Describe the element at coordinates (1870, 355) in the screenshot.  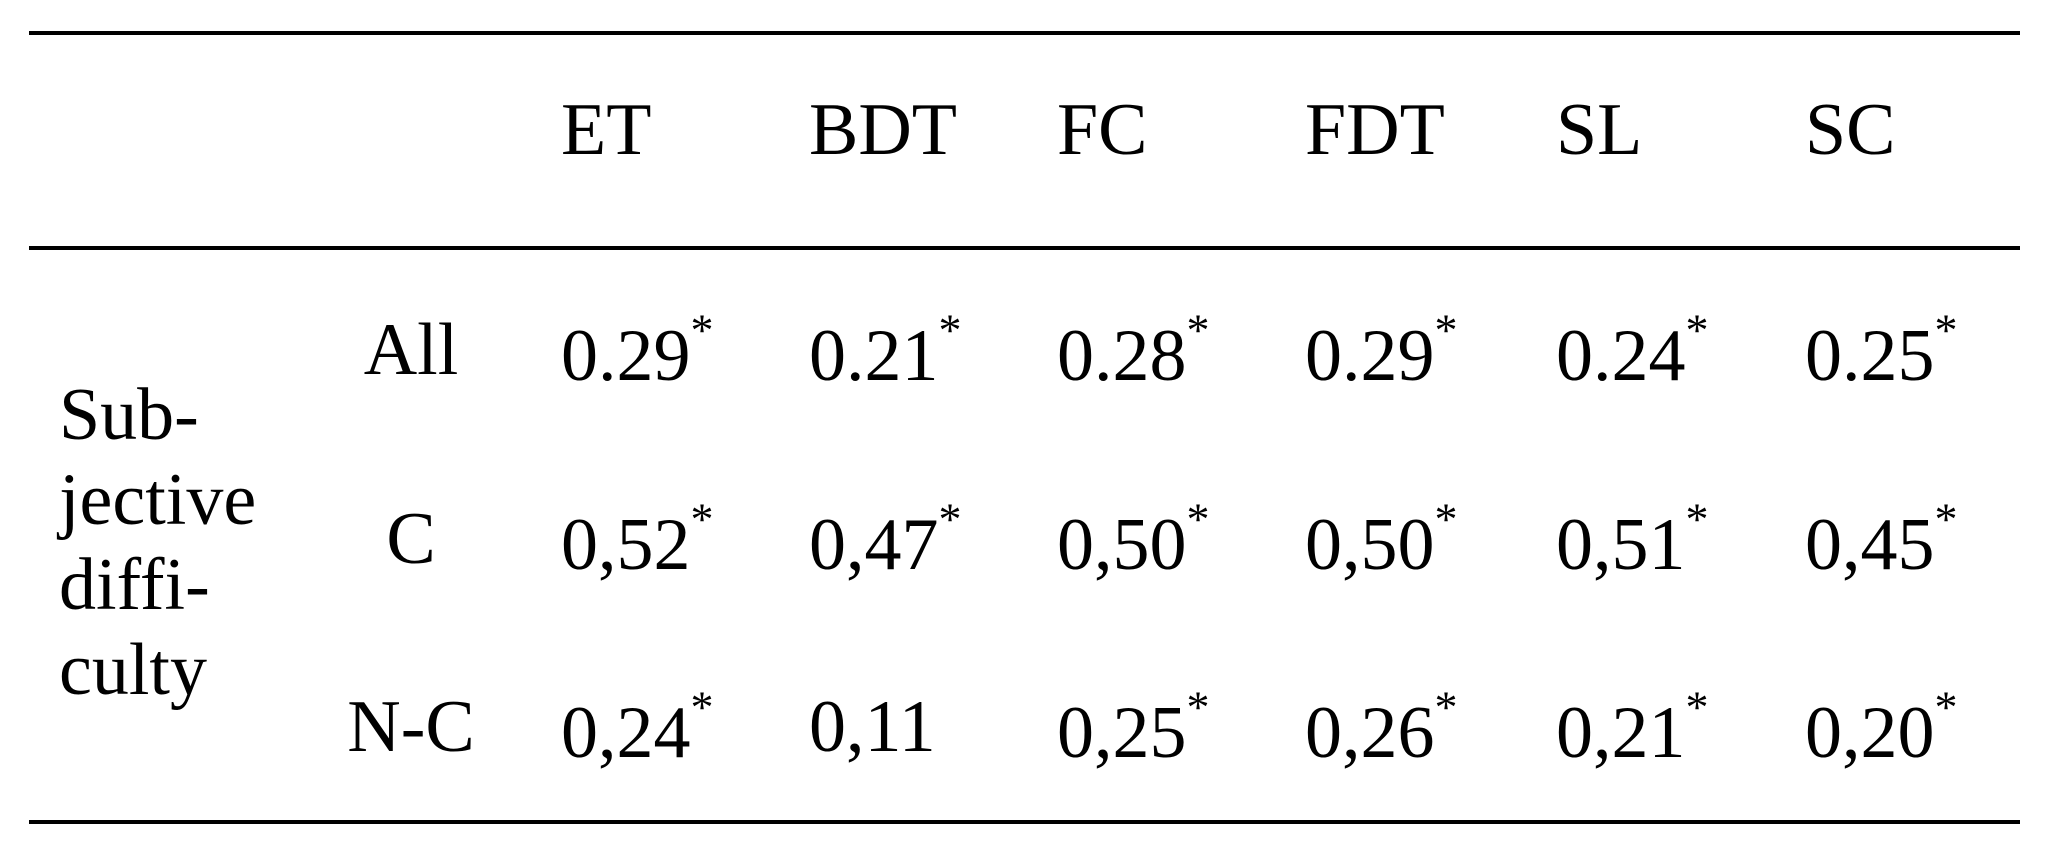
I see `cell-value: 0.25` at that location.